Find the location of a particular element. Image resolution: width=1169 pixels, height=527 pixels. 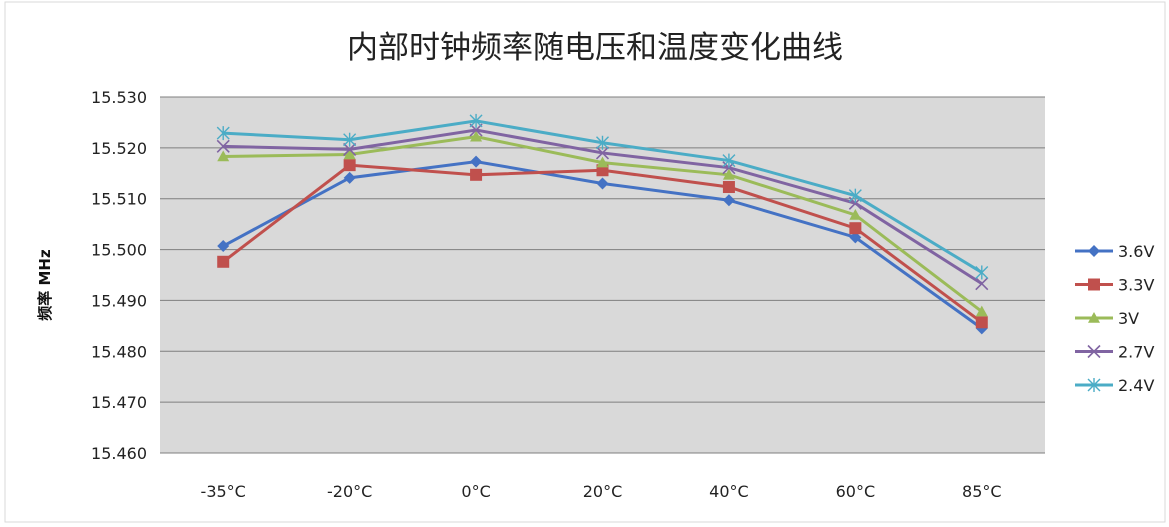

x-tick-label: 60°C is located at coordinates (856, 491).